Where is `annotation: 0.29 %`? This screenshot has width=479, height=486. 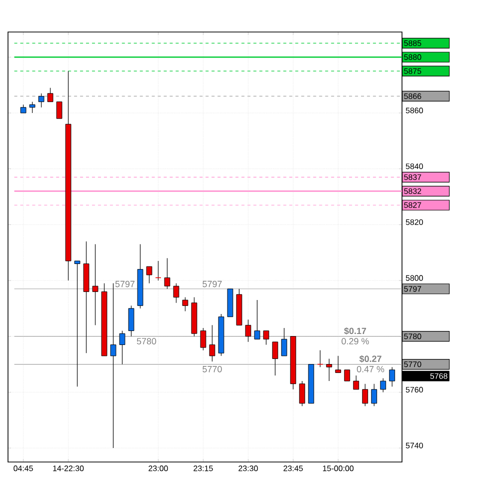
annotation: 0.29 % is located at coordinates (355, 341).